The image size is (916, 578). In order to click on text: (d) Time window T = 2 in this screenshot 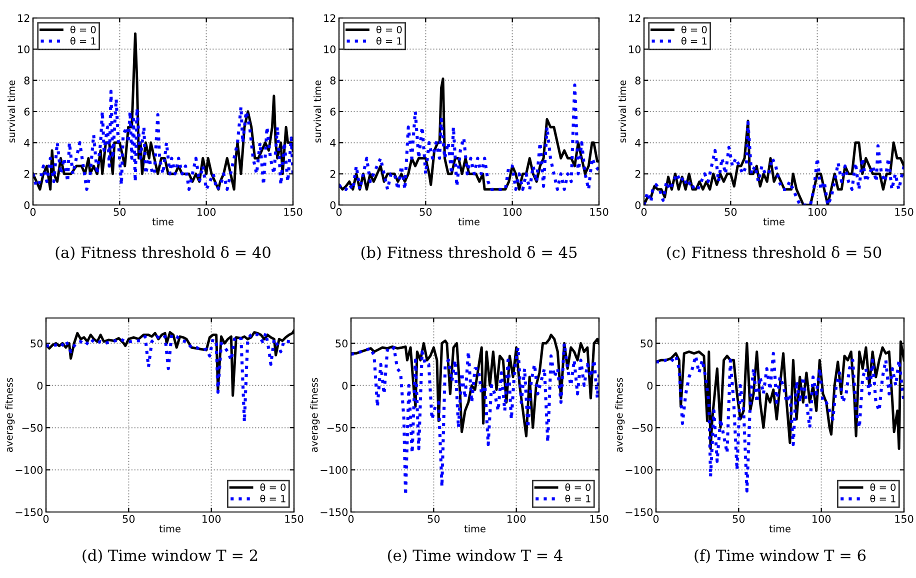, I will do `click(170, 556)`.